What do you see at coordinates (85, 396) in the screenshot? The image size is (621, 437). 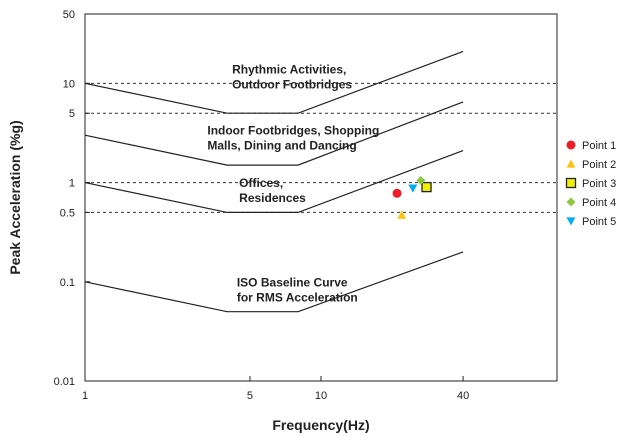 I see `x-tick-label-0: 1` at bounding box center [85, 396].